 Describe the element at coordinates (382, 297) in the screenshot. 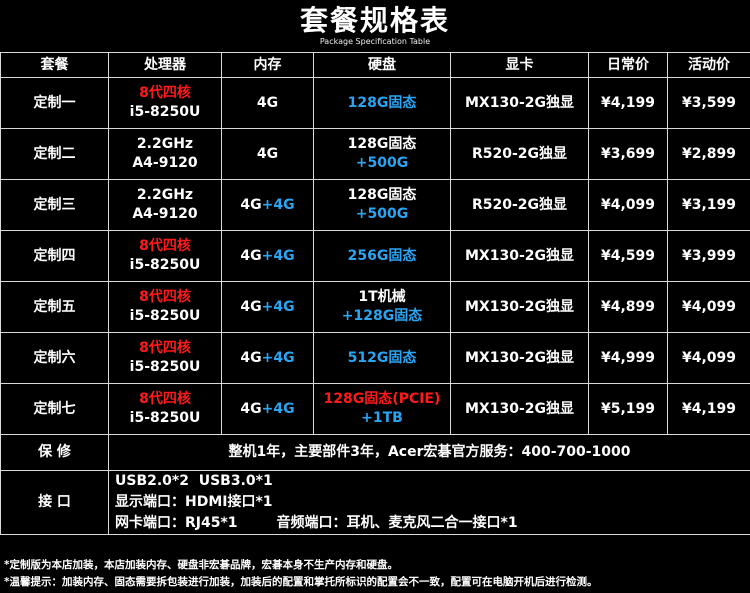

I see `disk-line1: 1T机械` at that location.